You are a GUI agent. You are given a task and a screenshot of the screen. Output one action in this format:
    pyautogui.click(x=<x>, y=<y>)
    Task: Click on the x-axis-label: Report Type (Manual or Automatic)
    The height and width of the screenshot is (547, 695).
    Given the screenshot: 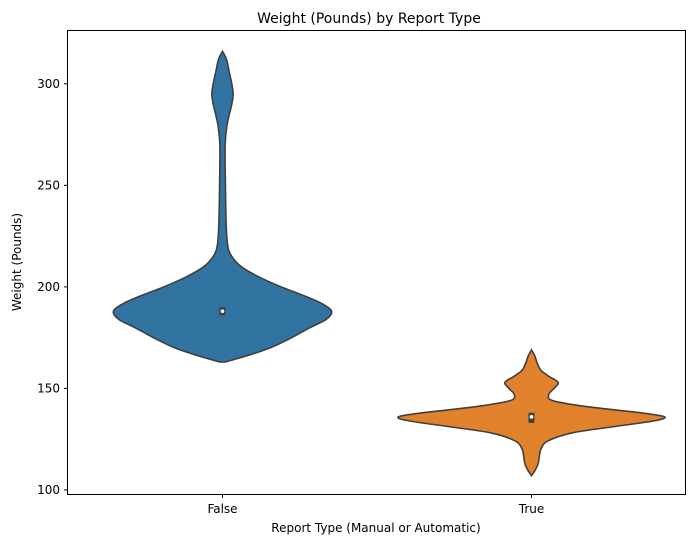 What is the action you would take?
    pyautogui.click(x=375, y=528)
    